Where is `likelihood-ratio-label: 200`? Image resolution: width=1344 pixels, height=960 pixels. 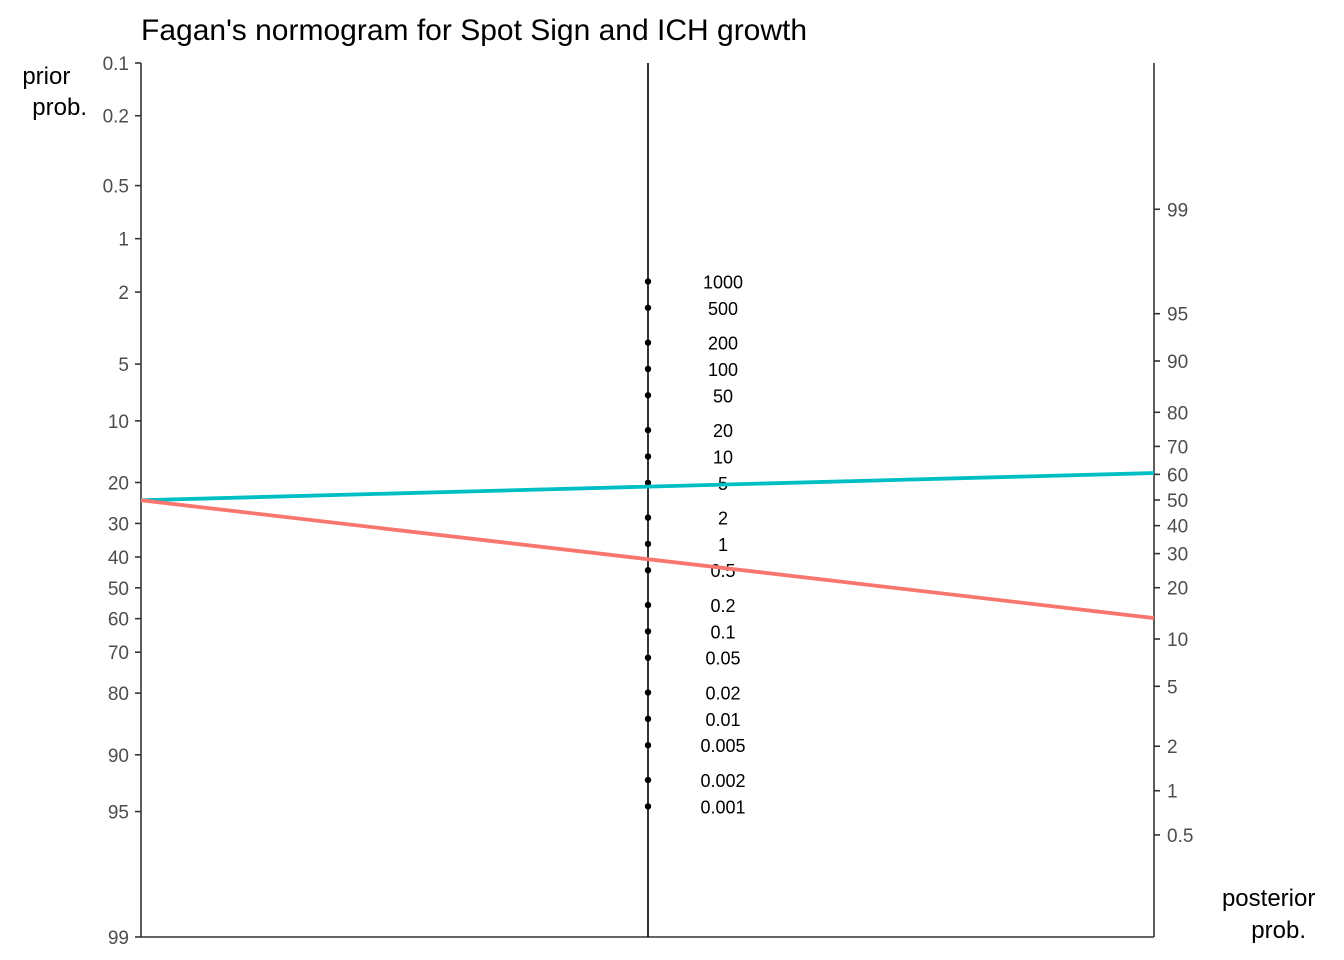
likelihood-ratio-label: 200 is located at coordinates (723, 344).